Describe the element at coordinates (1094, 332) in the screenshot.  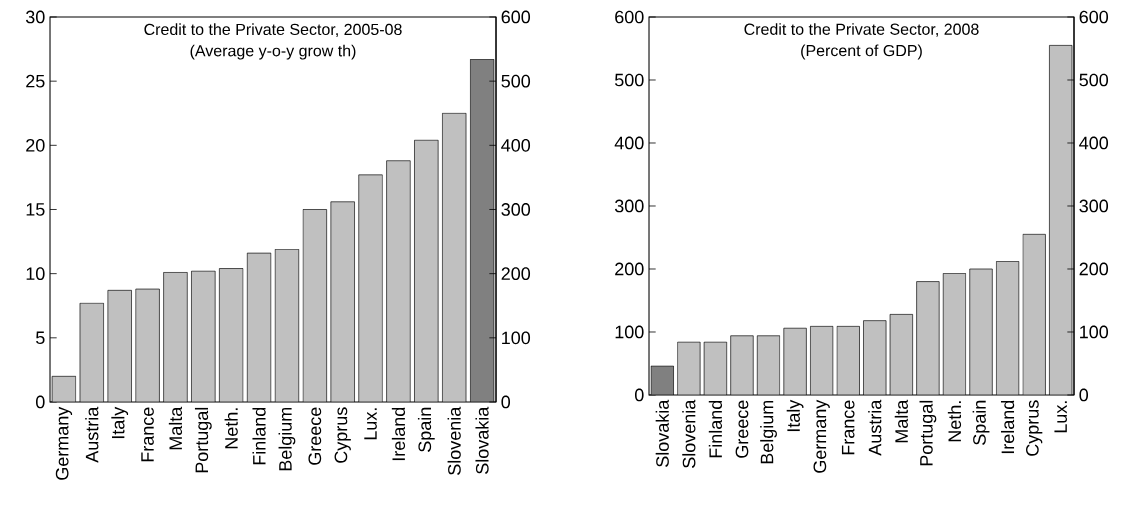
I see `y-tick-label: 100` at that location.